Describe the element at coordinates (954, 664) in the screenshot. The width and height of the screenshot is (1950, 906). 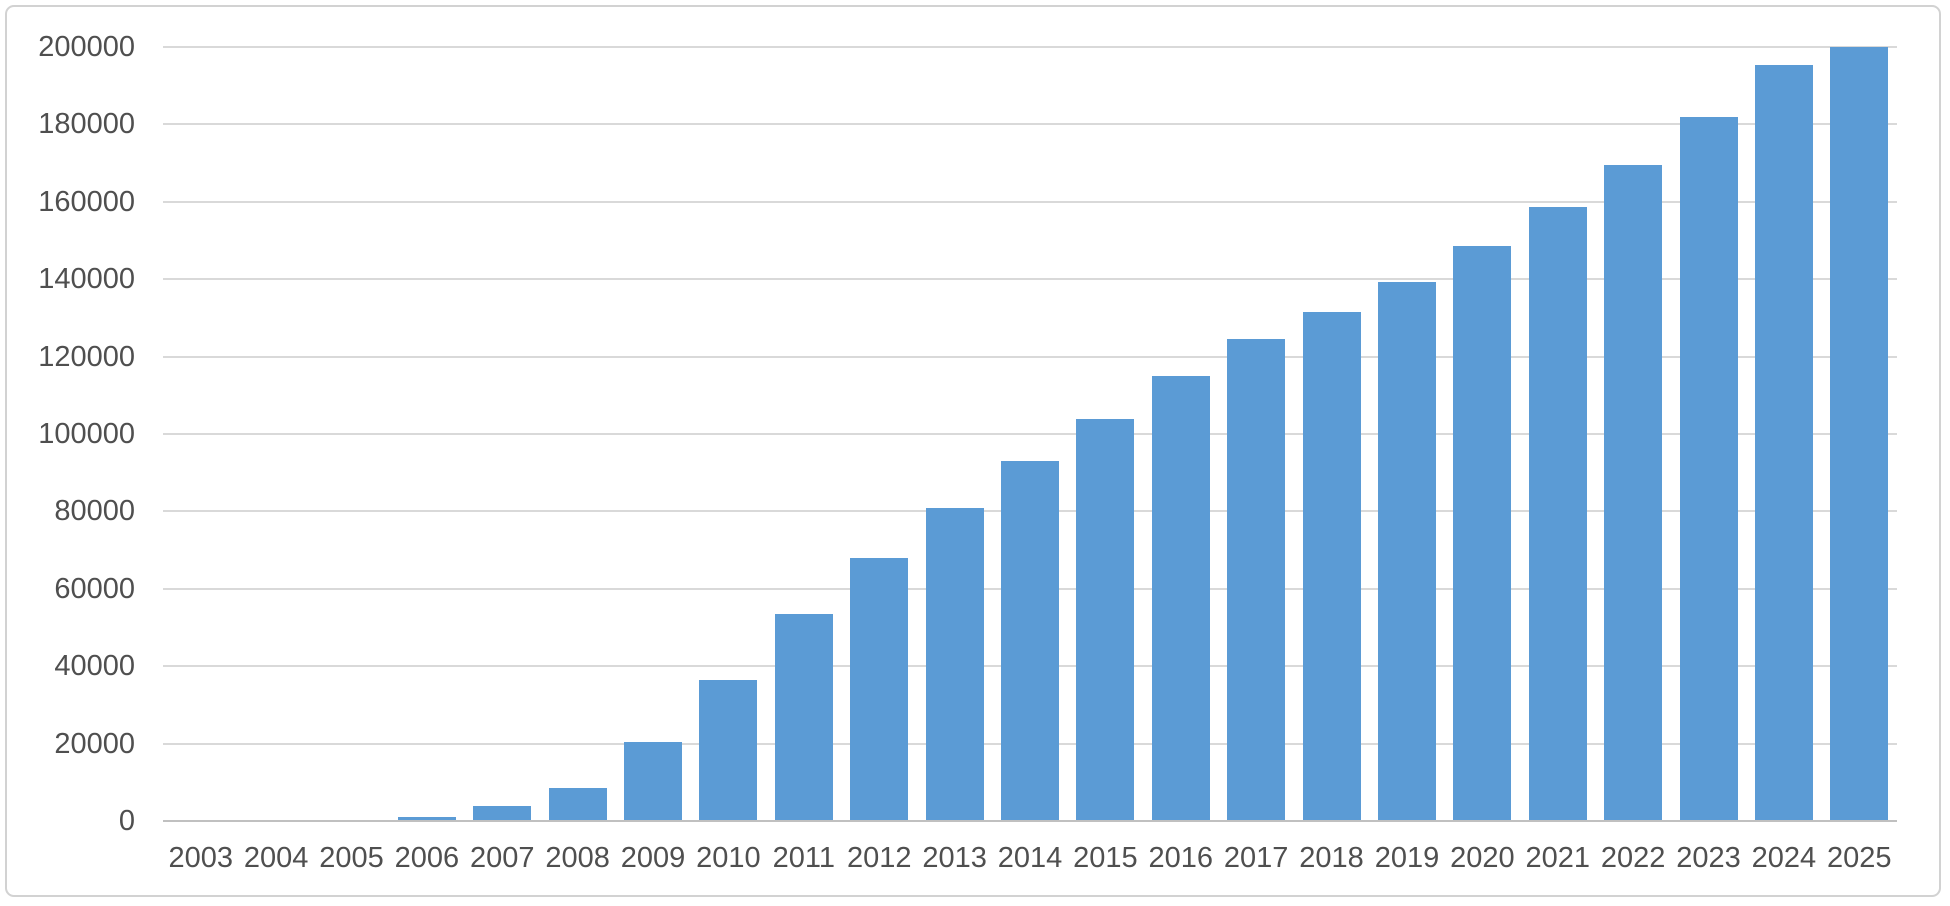
I see `bar-2013` at that location.